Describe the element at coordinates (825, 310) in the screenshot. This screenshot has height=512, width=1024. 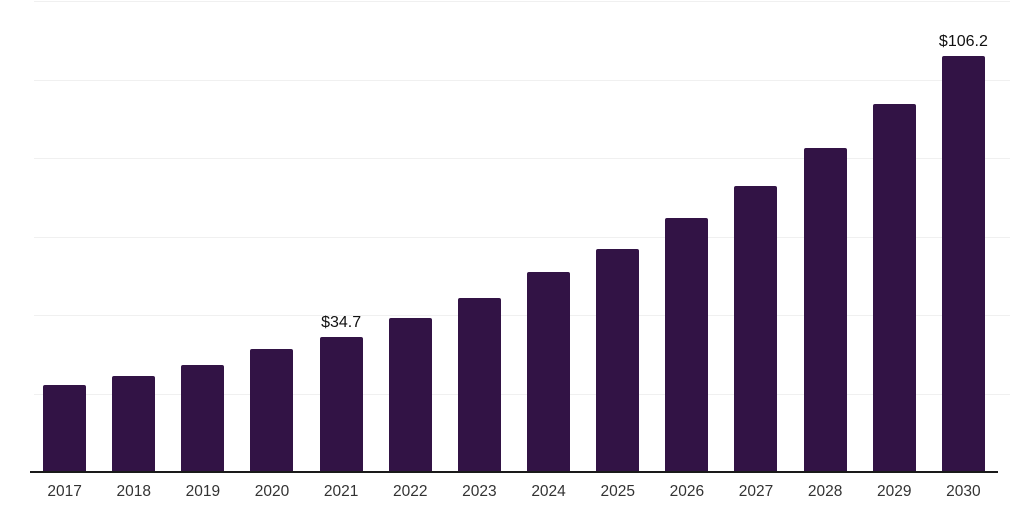
I see `bar-2028` at that location.